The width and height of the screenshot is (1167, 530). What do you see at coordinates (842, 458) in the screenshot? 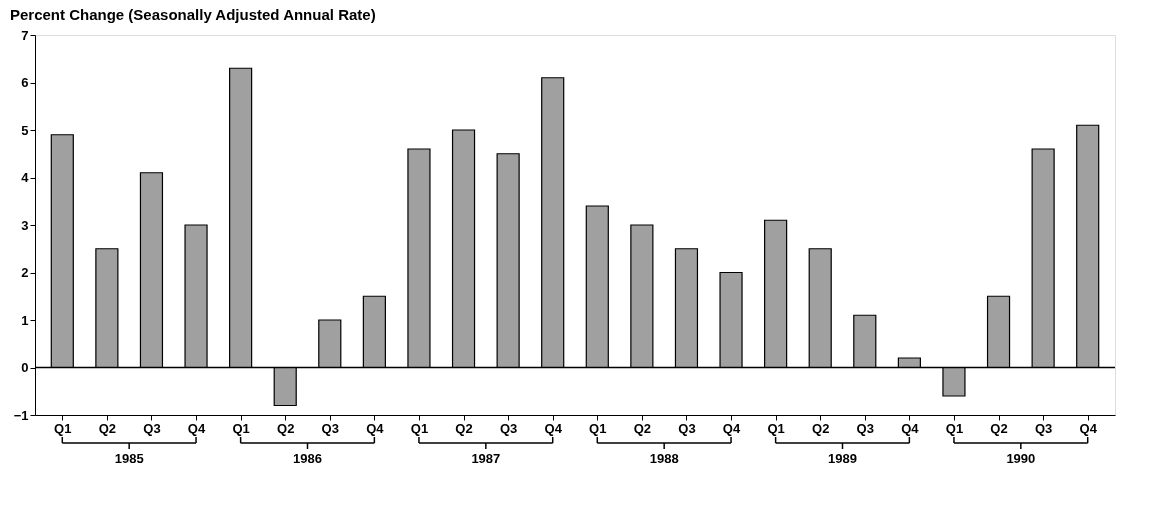
I see `text: 1989` at bounding box center [842, 458].